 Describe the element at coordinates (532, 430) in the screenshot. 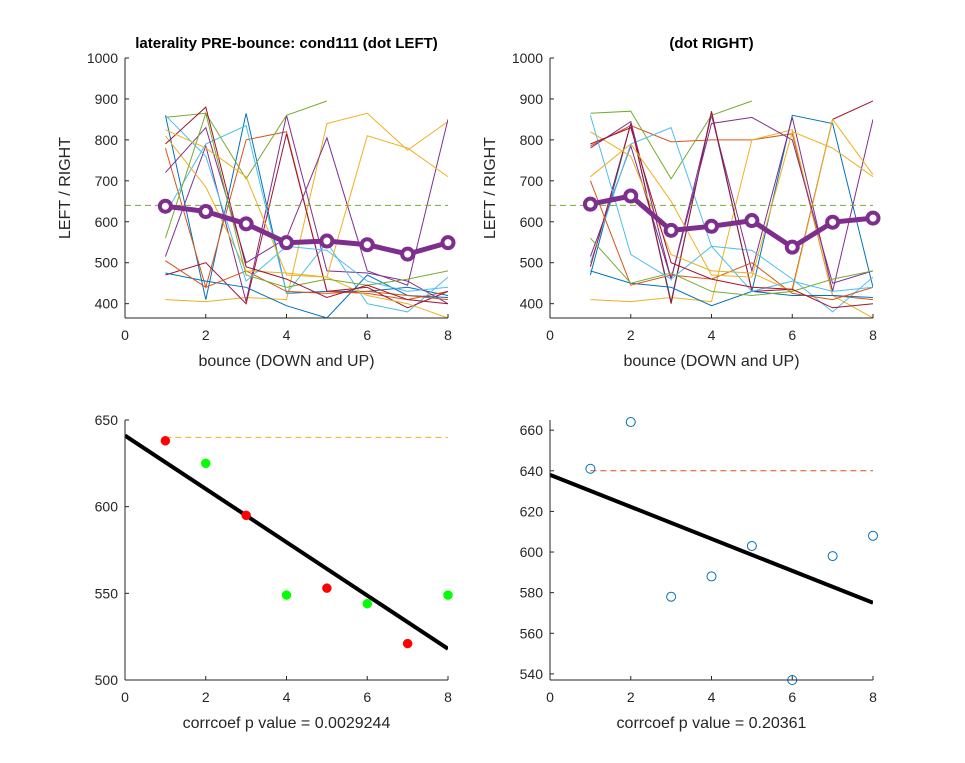

I see `y-tick-label: 660` at that location.